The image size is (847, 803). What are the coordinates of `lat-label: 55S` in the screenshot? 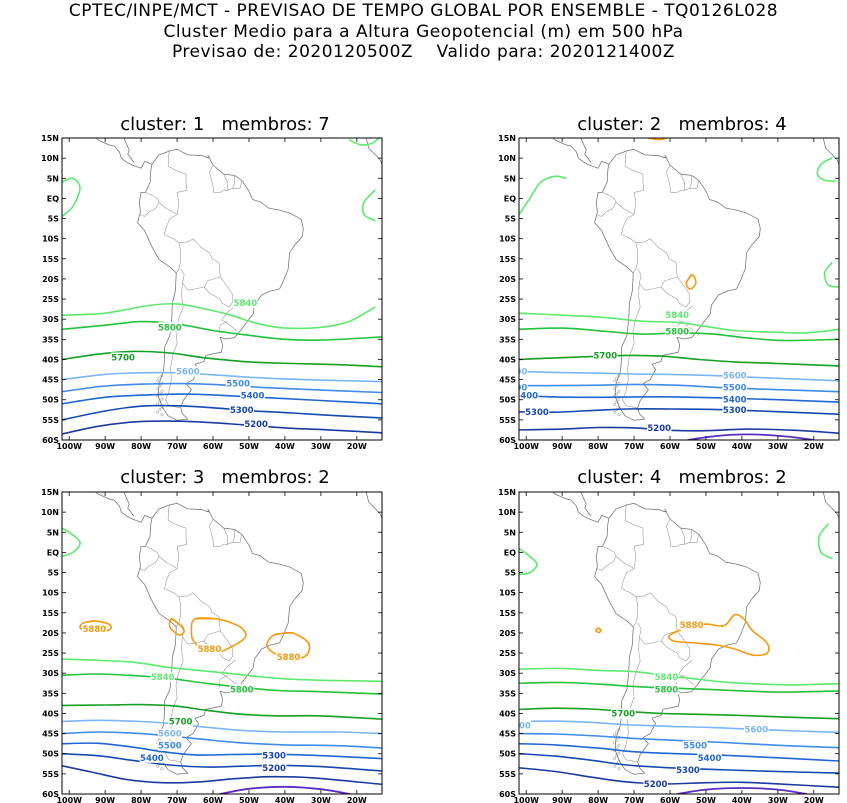 It's located at (507, 774).